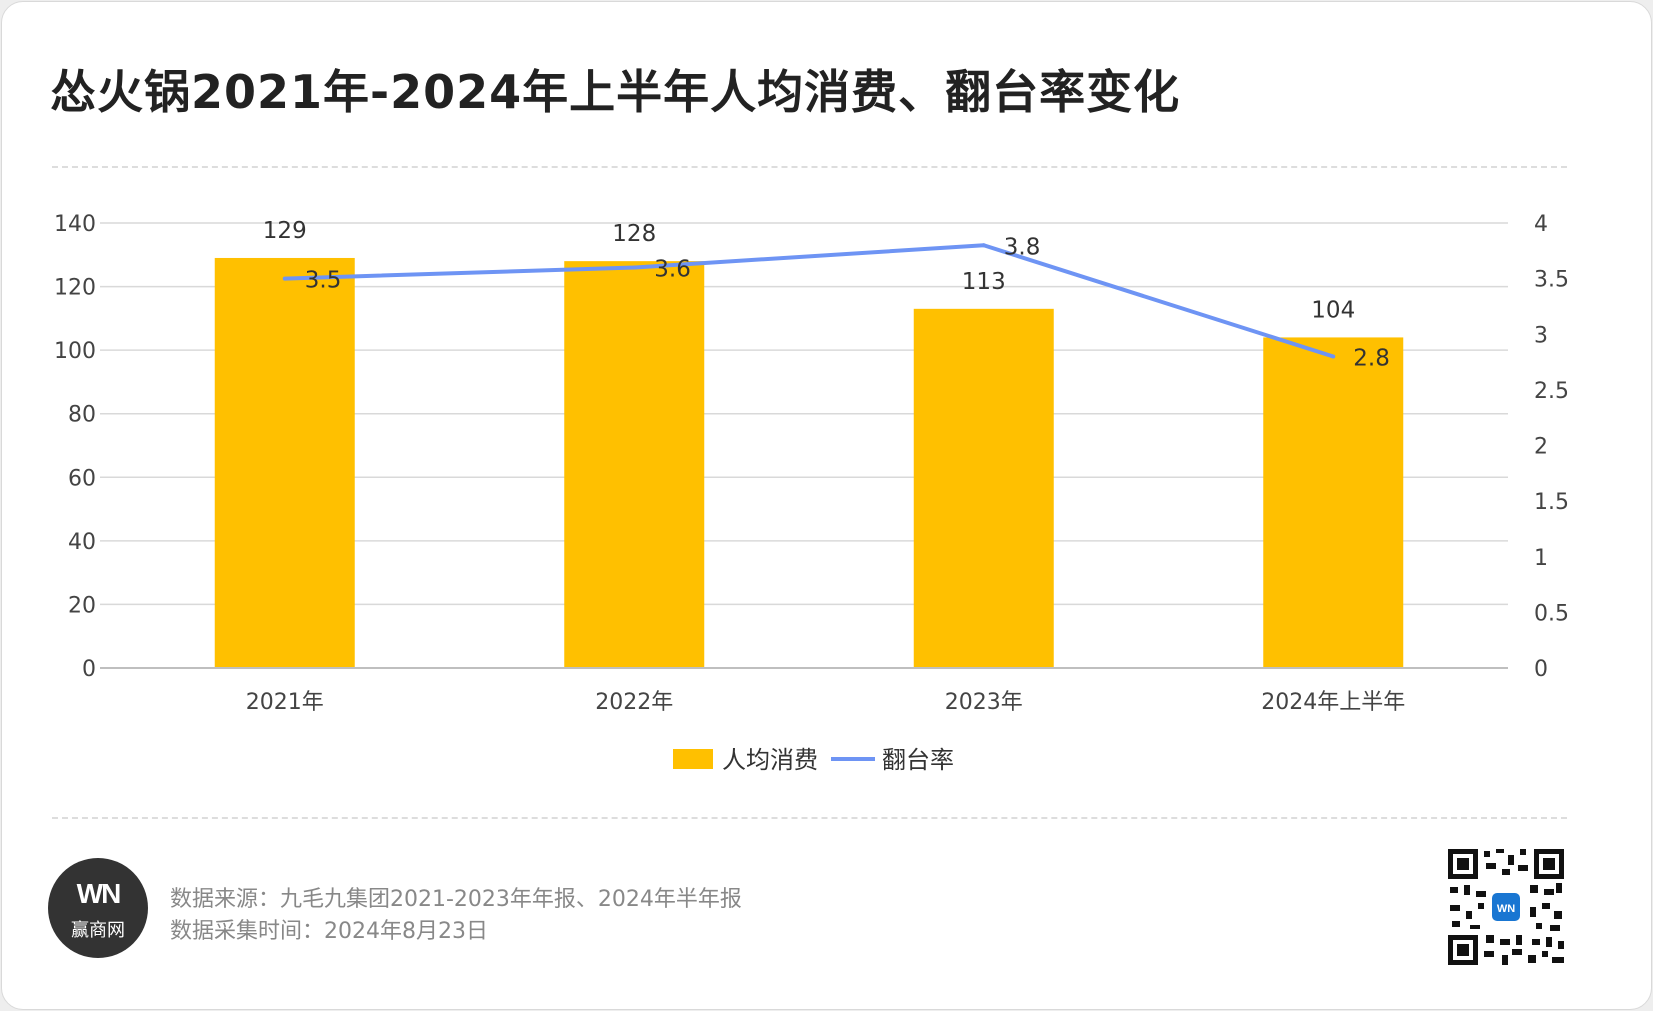  Describe the element at coordinates (1551, 613) in the screenshot. I see `y-right-tick-label: 0.5` at that location.